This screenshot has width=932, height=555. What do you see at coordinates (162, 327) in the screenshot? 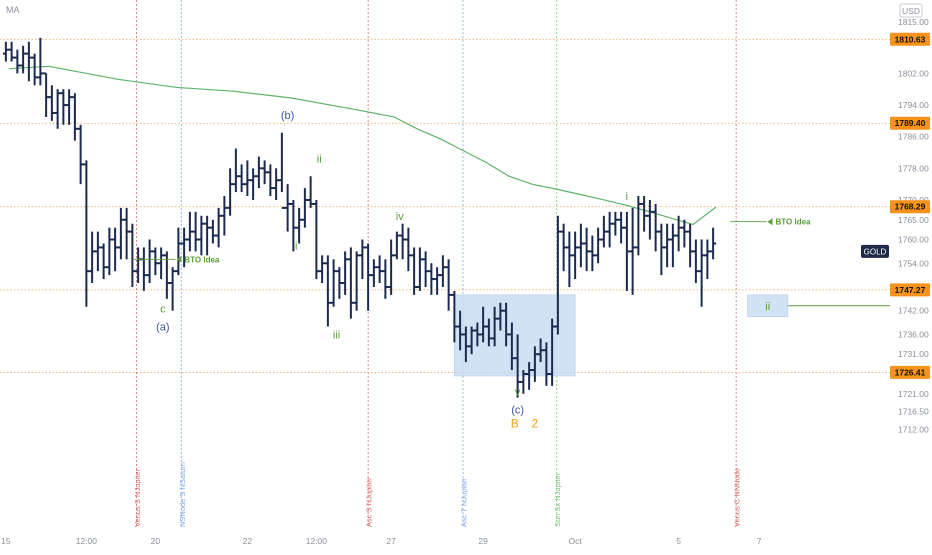
I see `wave-label: (a)` at bounding box center [162, 327].